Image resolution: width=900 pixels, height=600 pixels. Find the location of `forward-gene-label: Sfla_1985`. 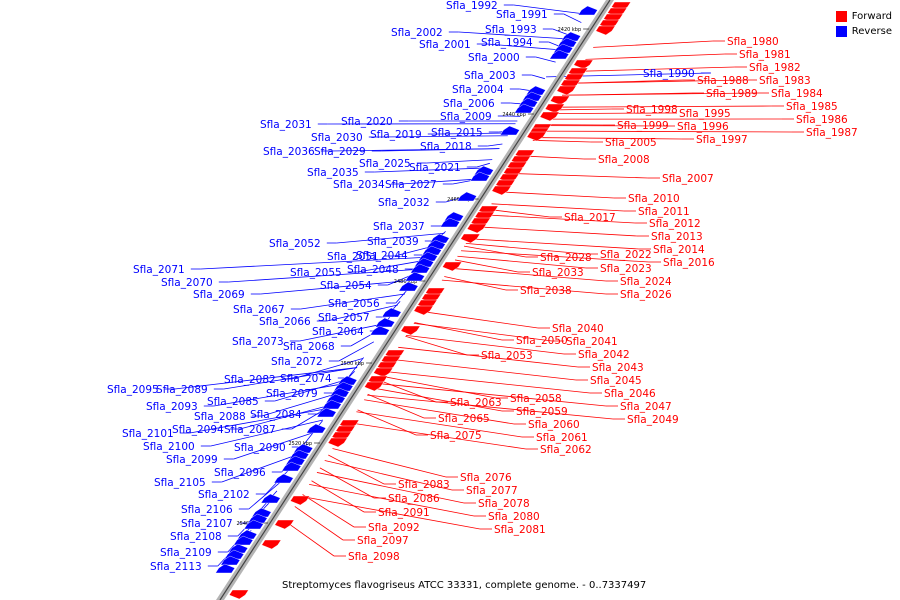

forward-gene-label: Sfla_1985 is located at coordinates (812, 107).